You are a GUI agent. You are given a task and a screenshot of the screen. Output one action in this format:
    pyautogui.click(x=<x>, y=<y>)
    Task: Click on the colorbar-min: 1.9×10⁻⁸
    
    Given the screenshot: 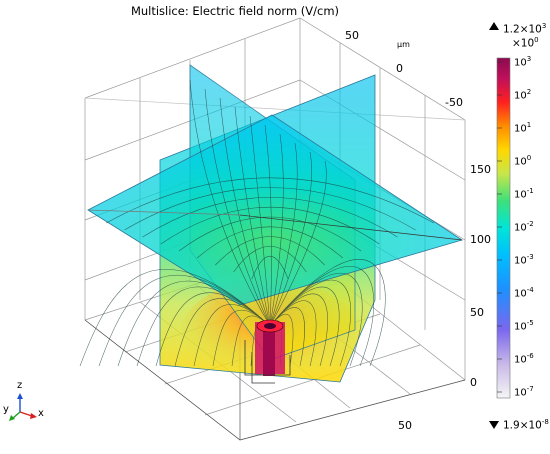 What is the action you would take?
    pyautogui.click(x=526, y=425)
    